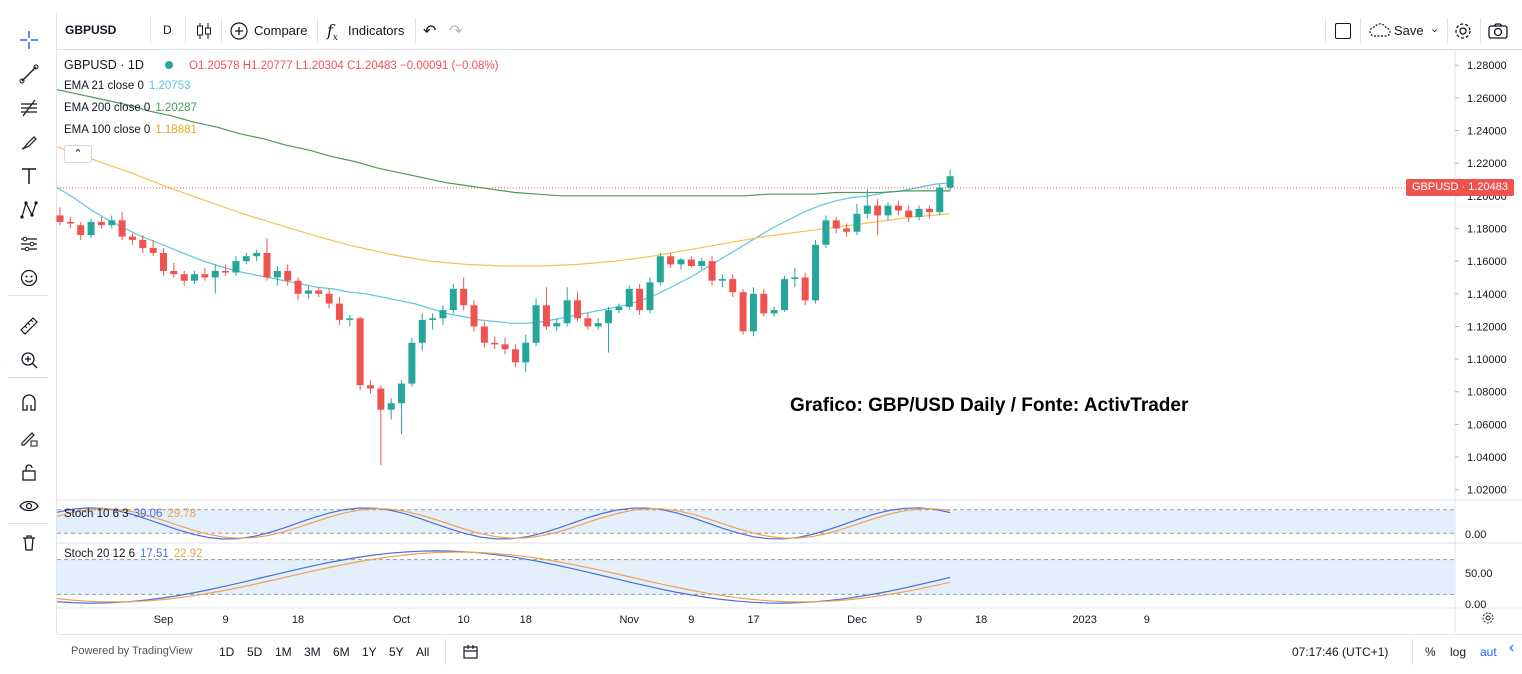 Image resolution: width=1522 pixels, height=674 pixels. Describe the element at coordinates (204, 32) in the screenshot. I see `candle-style-icon` at that location.